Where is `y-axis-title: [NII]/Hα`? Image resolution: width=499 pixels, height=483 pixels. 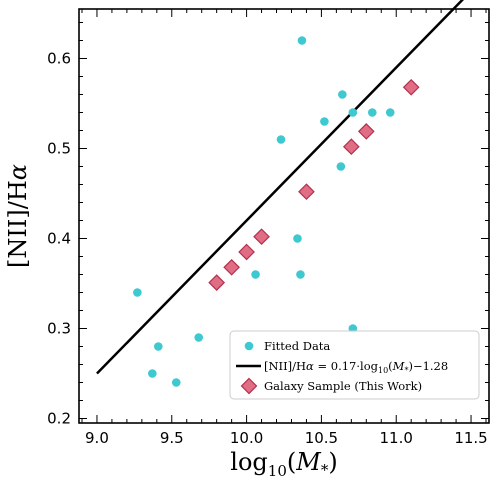 y-axis-title: [NII]/Hα is located at coordinates (18, 216).